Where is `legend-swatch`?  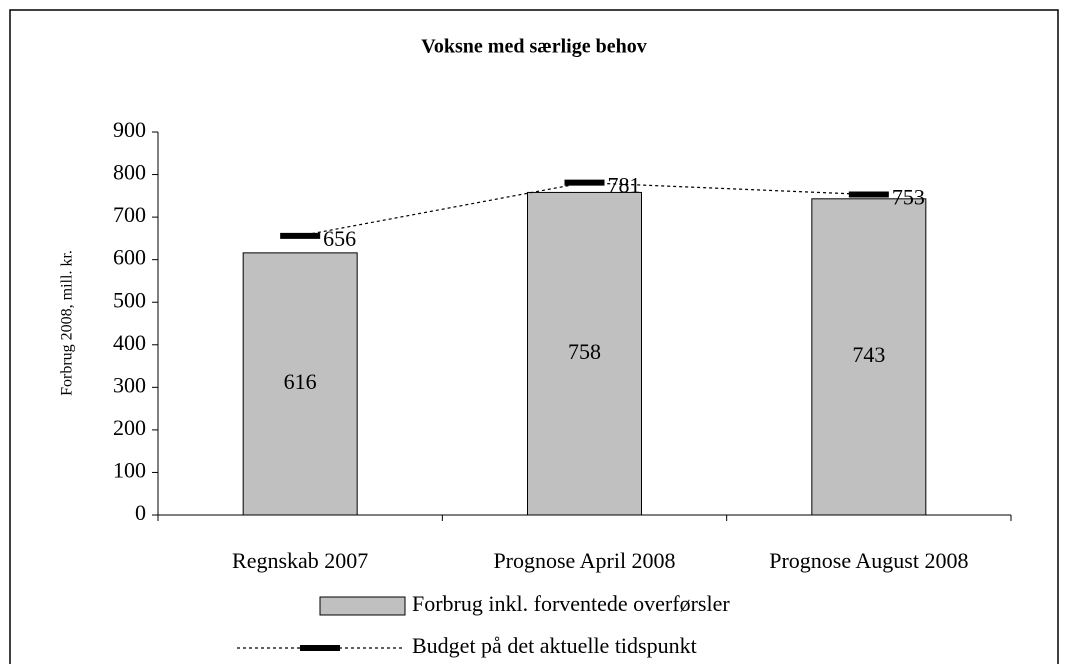
legend-swatch is located at coordinates (362, 606).